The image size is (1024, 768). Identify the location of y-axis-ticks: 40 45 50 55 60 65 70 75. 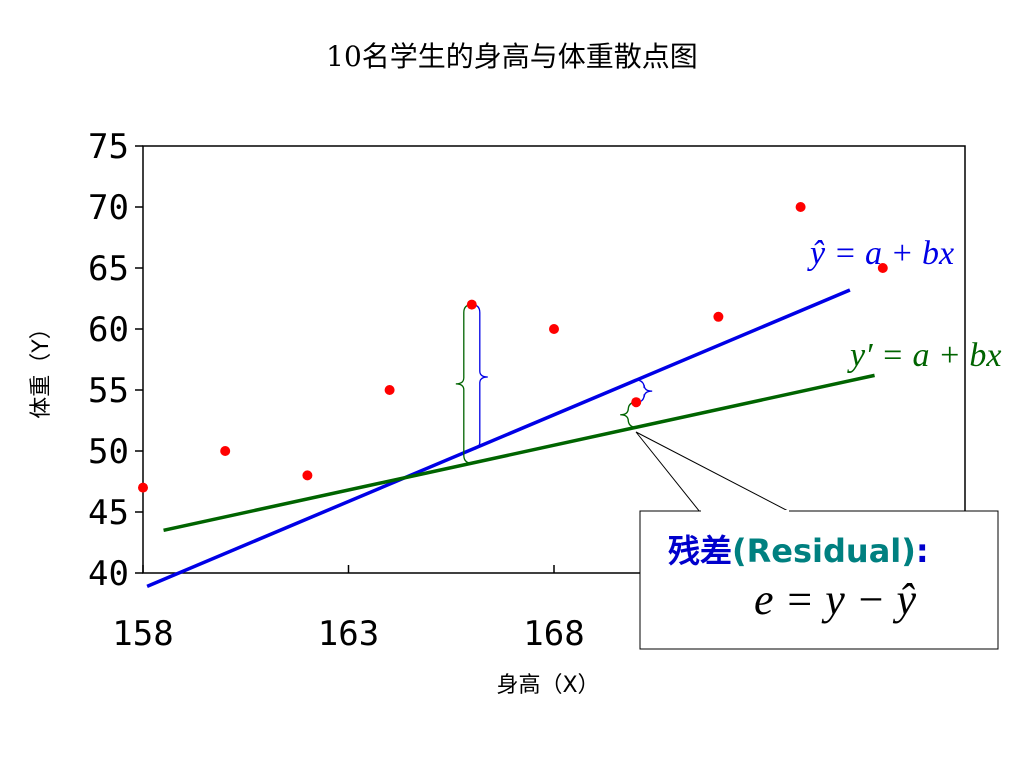
(115, 360).